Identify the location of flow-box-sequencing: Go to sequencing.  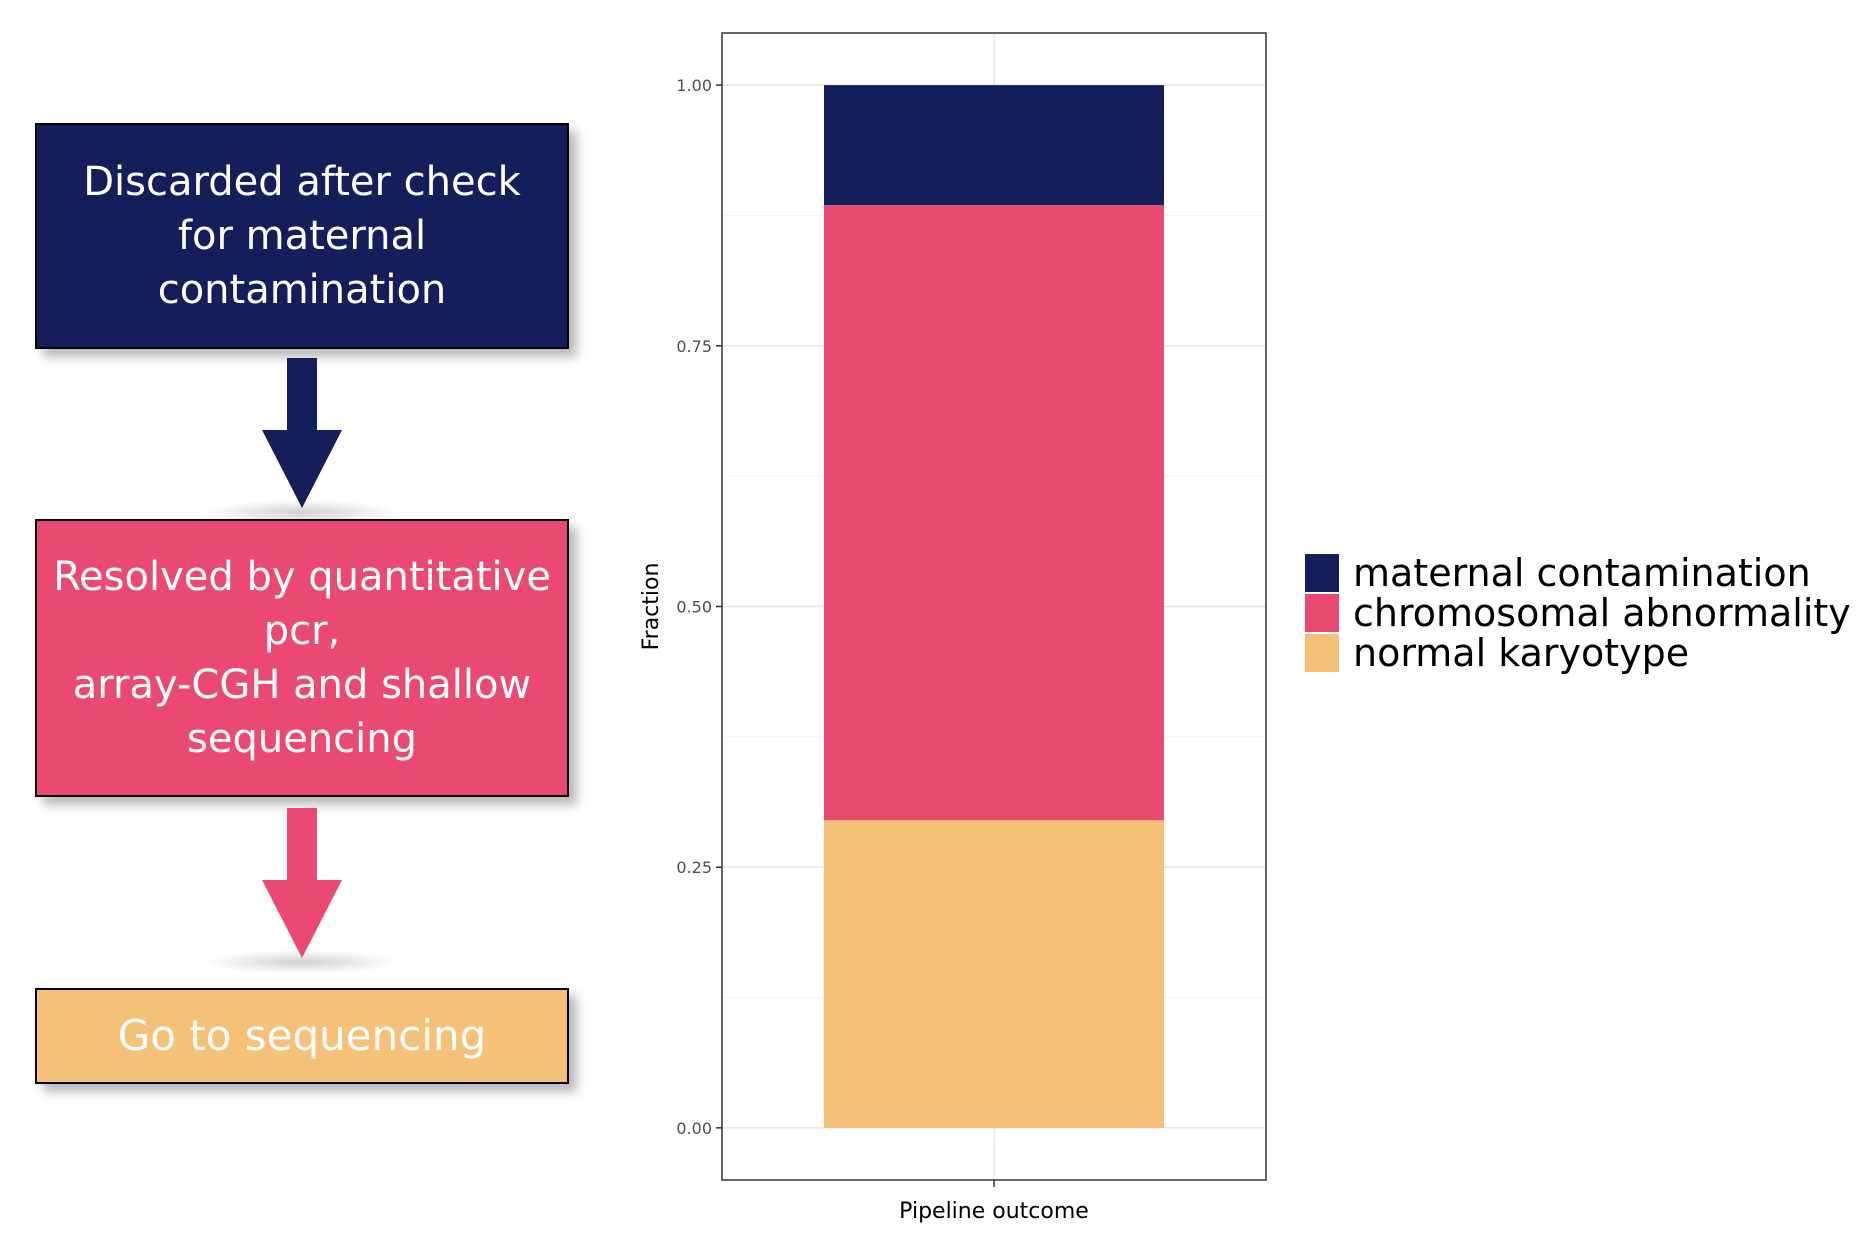
(302, 1036).